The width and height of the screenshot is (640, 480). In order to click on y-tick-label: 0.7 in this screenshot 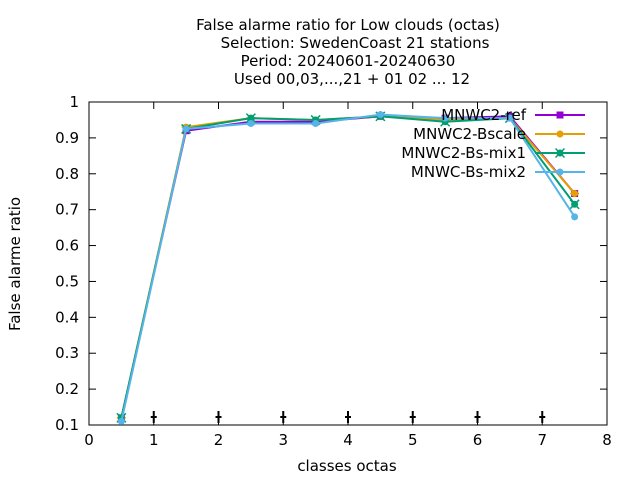, I will do `click(67, 210)`.